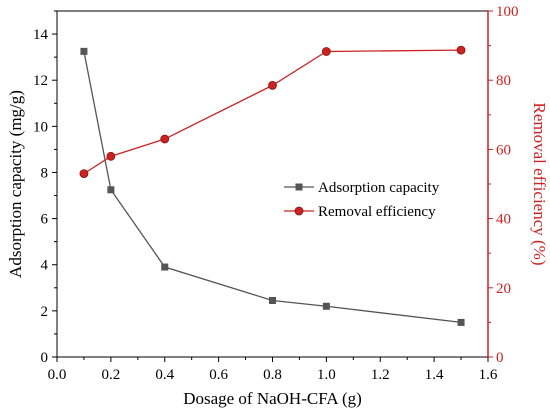 The image size is (550, 415). What do you see at coordinates (45, 312) in the screenshot?
I see `left-y-tick-label: 2` at bounding box center [45, 312].